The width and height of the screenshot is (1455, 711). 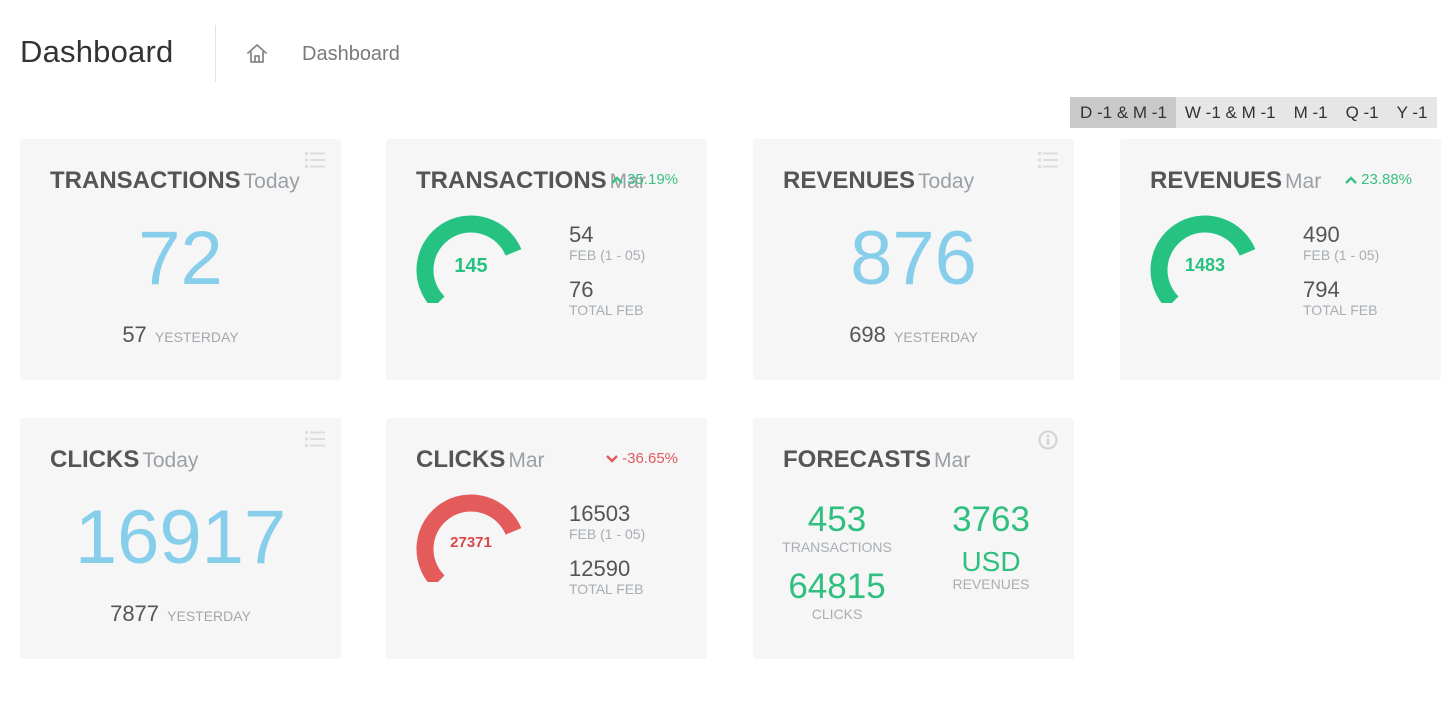 I want to click on card-title: TRANSACTIONS Mar, so click(x=531, y=181).